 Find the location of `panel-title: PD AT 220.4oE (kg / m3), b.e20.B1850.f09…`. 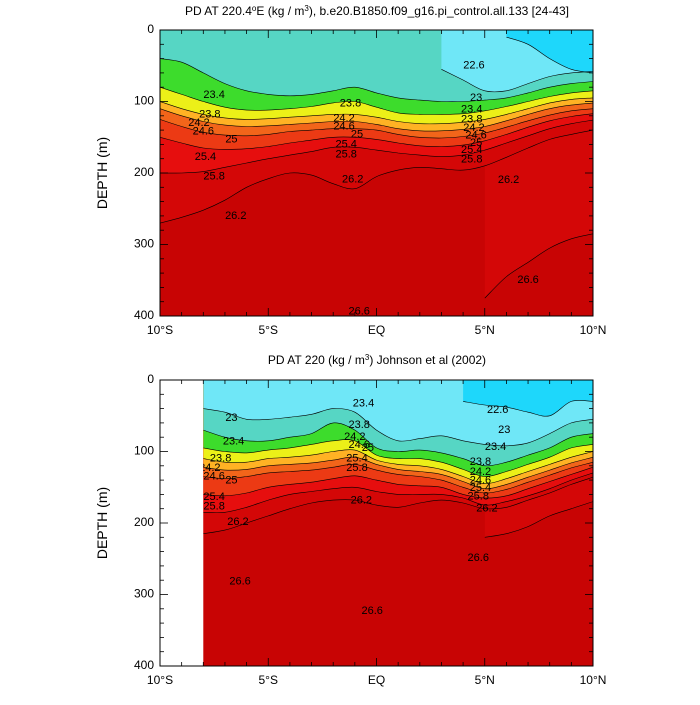

panel-title: PD AT 220.4oE (kg / m3), b.e20.B1850.f09… is located at coordinates (377, 11).